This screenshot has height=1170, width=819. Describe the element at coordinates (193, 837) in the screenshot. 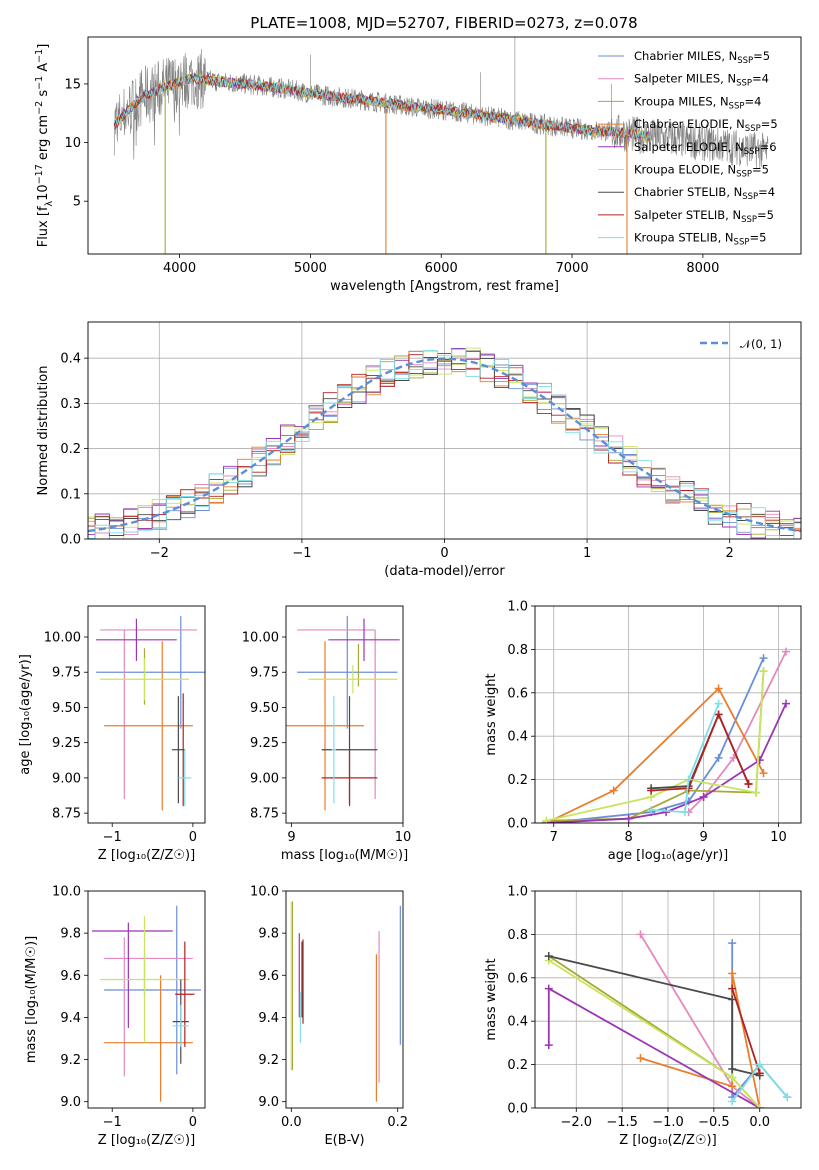

I see `x-tick-label: 0` at that location.